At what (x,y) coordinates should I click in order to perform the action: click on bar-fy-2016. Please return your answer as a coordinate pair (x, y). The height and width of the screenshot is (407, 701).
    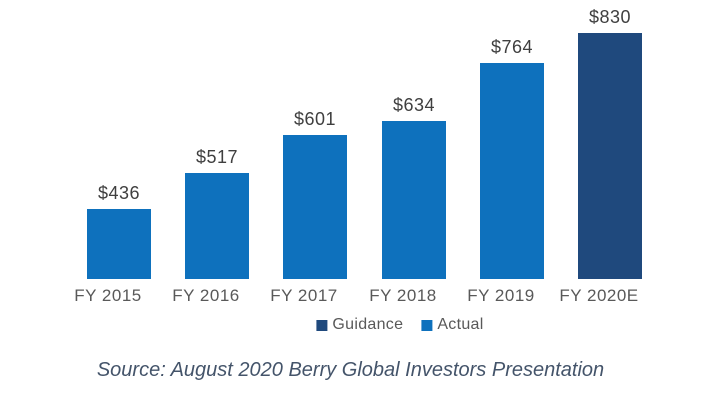
    Looking at the image, I should click on (217, 226).